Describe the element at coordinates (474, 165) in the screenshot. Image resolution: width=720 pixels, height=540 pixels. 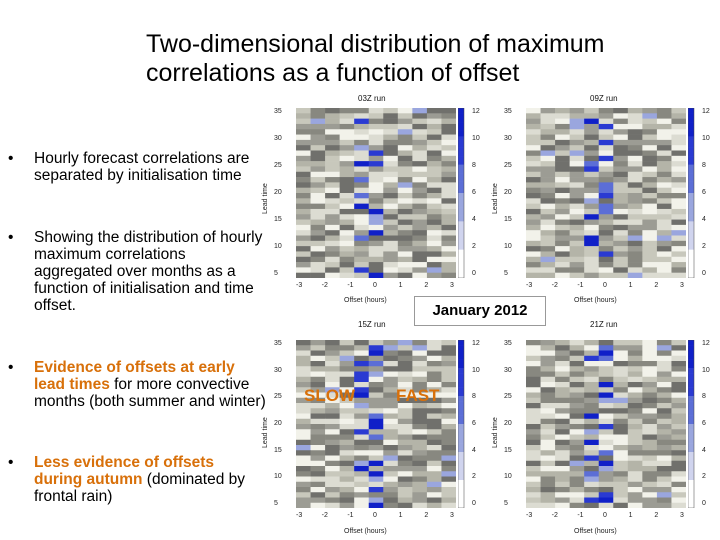
I see `tick-label: 8` at that location.